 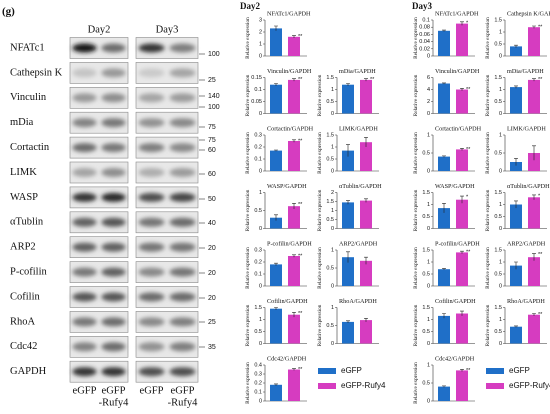 What do you see at coordinates (351, 370) in the screenshot?
I see `legend-label: eGFP` at bounding box center [351, 370].